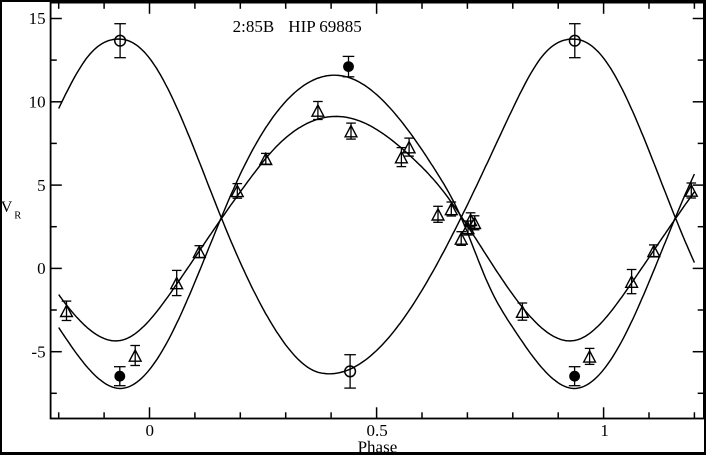 The height and width of the screenshot is (455, 706). What do you see at coordinates (37, 18) in the screenshot?
I see `svg-text: 15` at bounding box center [37, 18].